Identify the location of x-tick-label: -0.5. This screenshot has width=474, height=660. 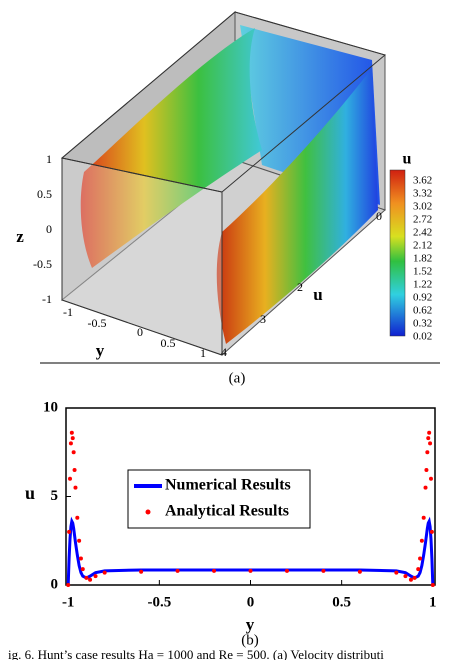
(159, 602).